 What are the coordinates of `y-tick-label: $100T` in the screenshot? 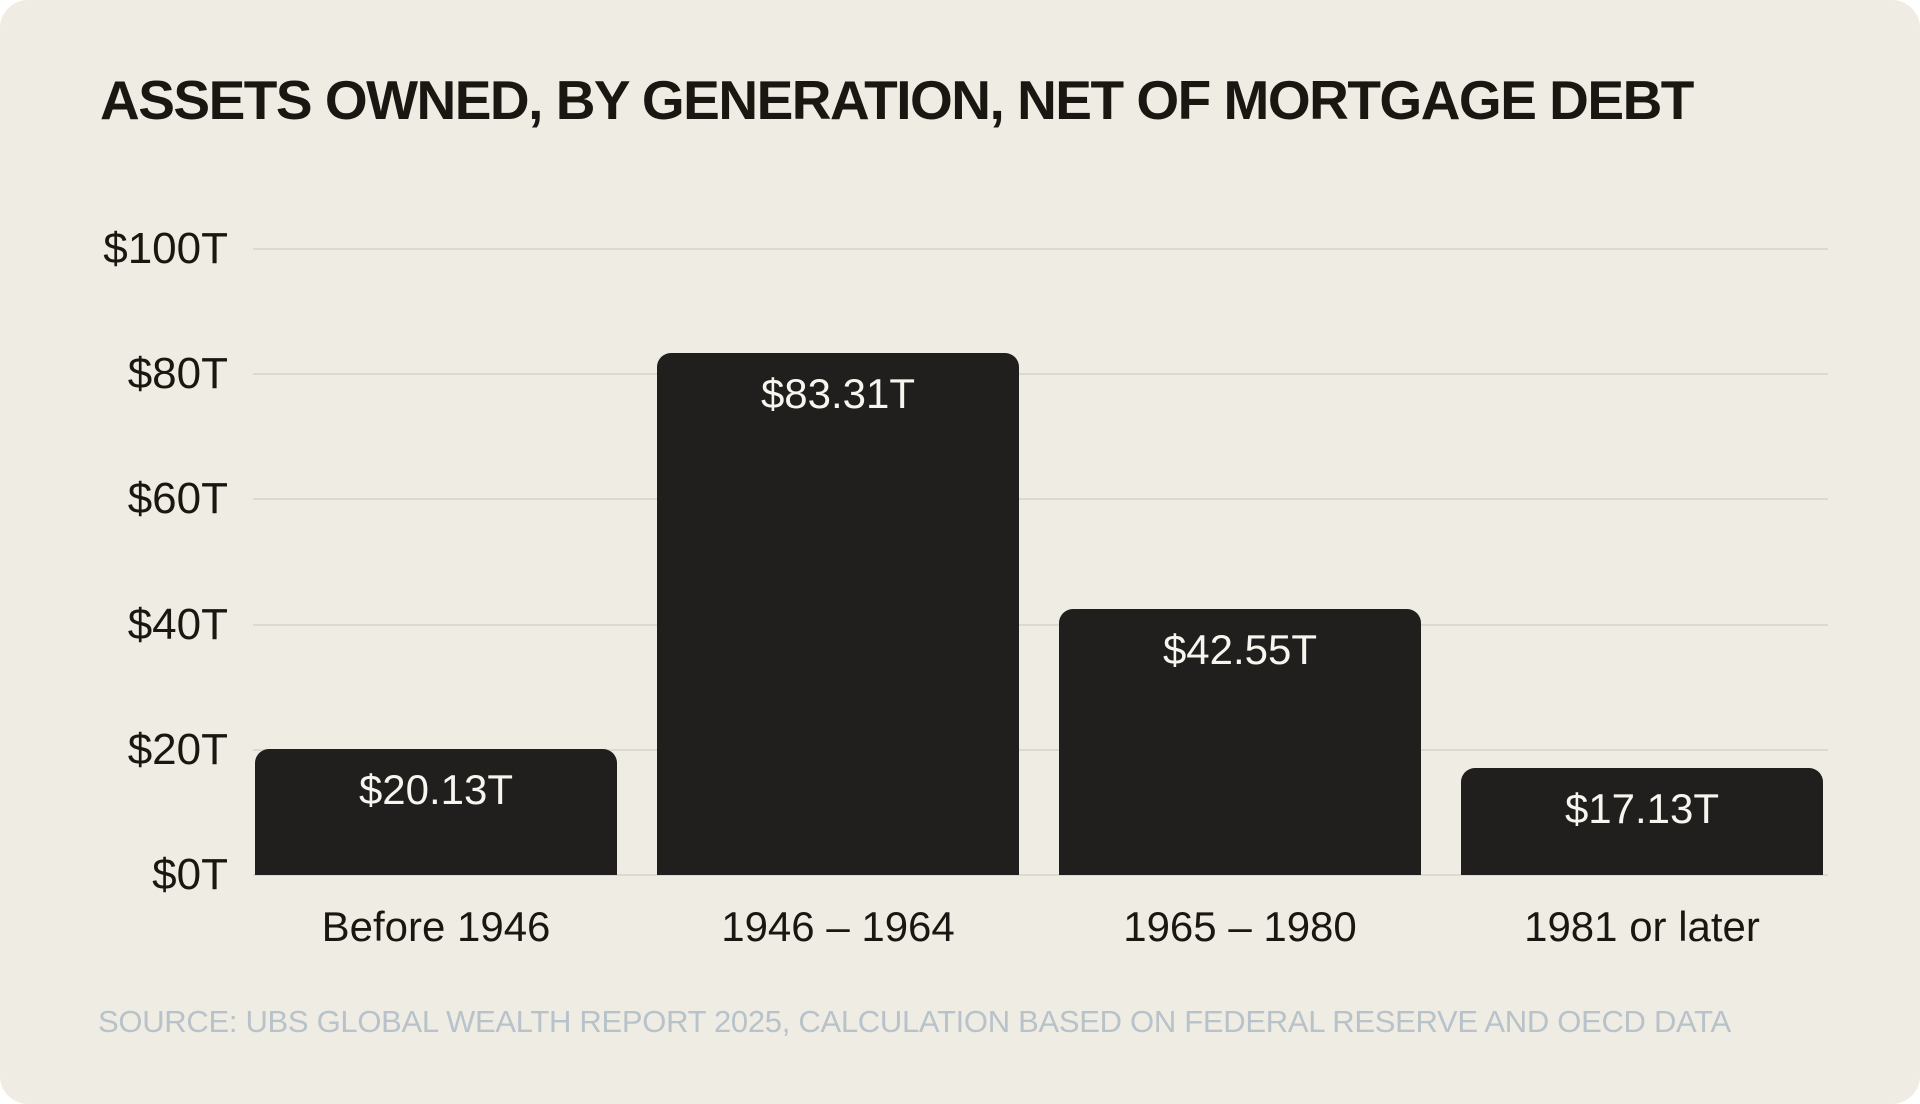 It's located at (165, 248).